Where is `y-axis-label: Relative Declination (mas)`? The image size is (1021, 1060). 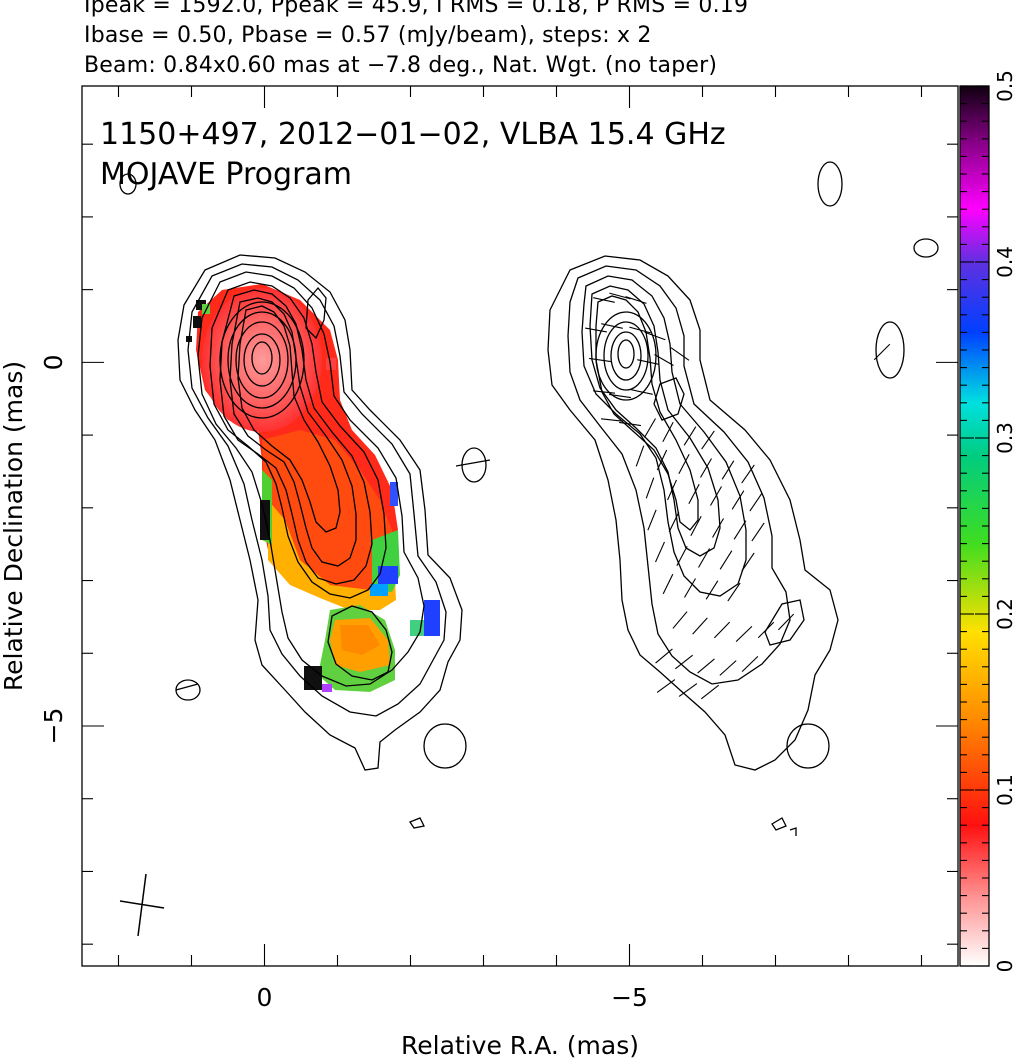 y-axis-label: Relative Declination (mas) is located at coordinates (14, 526).